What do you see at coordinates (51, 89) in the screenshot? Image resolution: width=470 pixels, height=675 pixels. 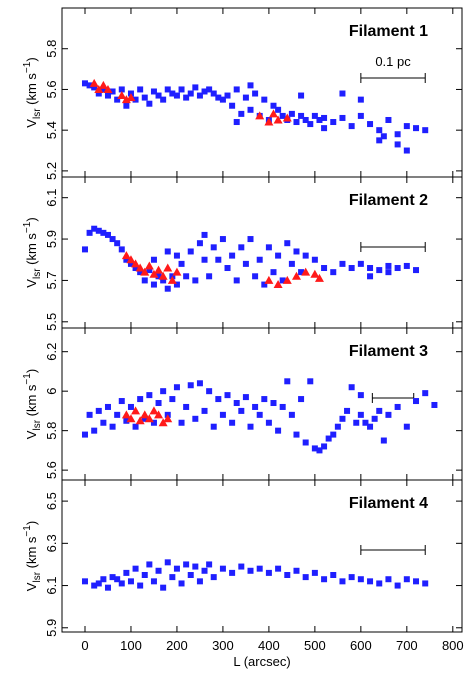 I see `y-tick-label: 5.6` at bounding box center [51, 89].